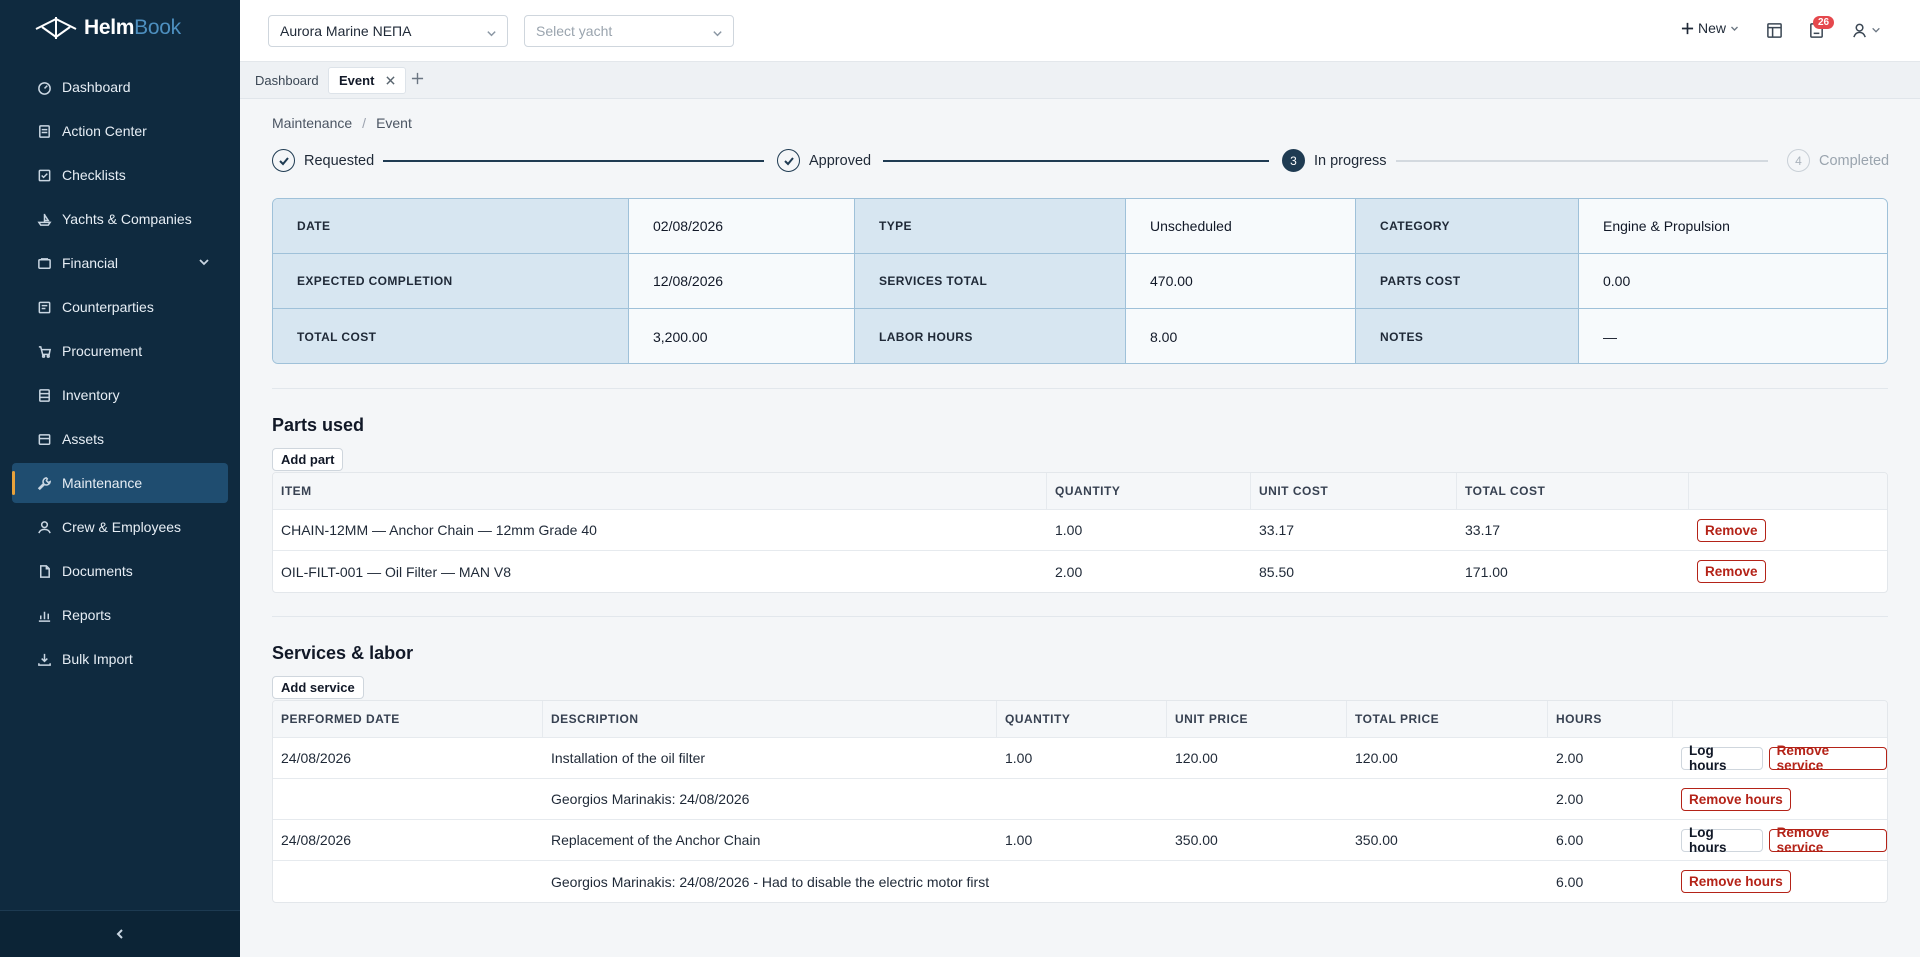 This screenshot has width=1920, height=957. What do you see at coordinates (91, 395) in the screenshot?
I see `sidebar-item-label: Inventory` at bounding box center [91, 395].